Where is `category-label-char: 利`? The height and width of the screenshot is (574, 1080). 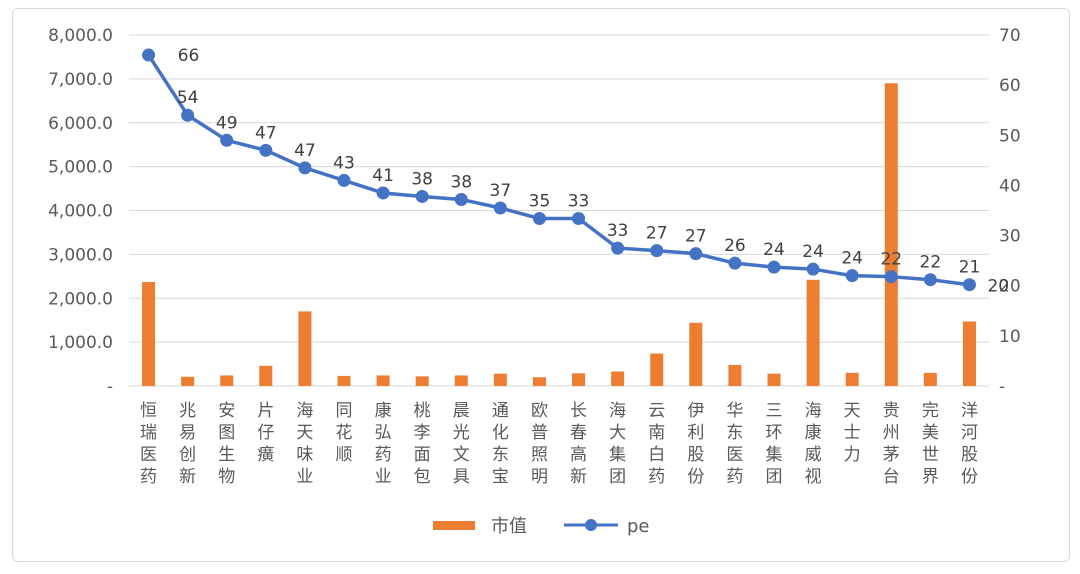 category-label-char: 利 is located at coordinates (695, 433).